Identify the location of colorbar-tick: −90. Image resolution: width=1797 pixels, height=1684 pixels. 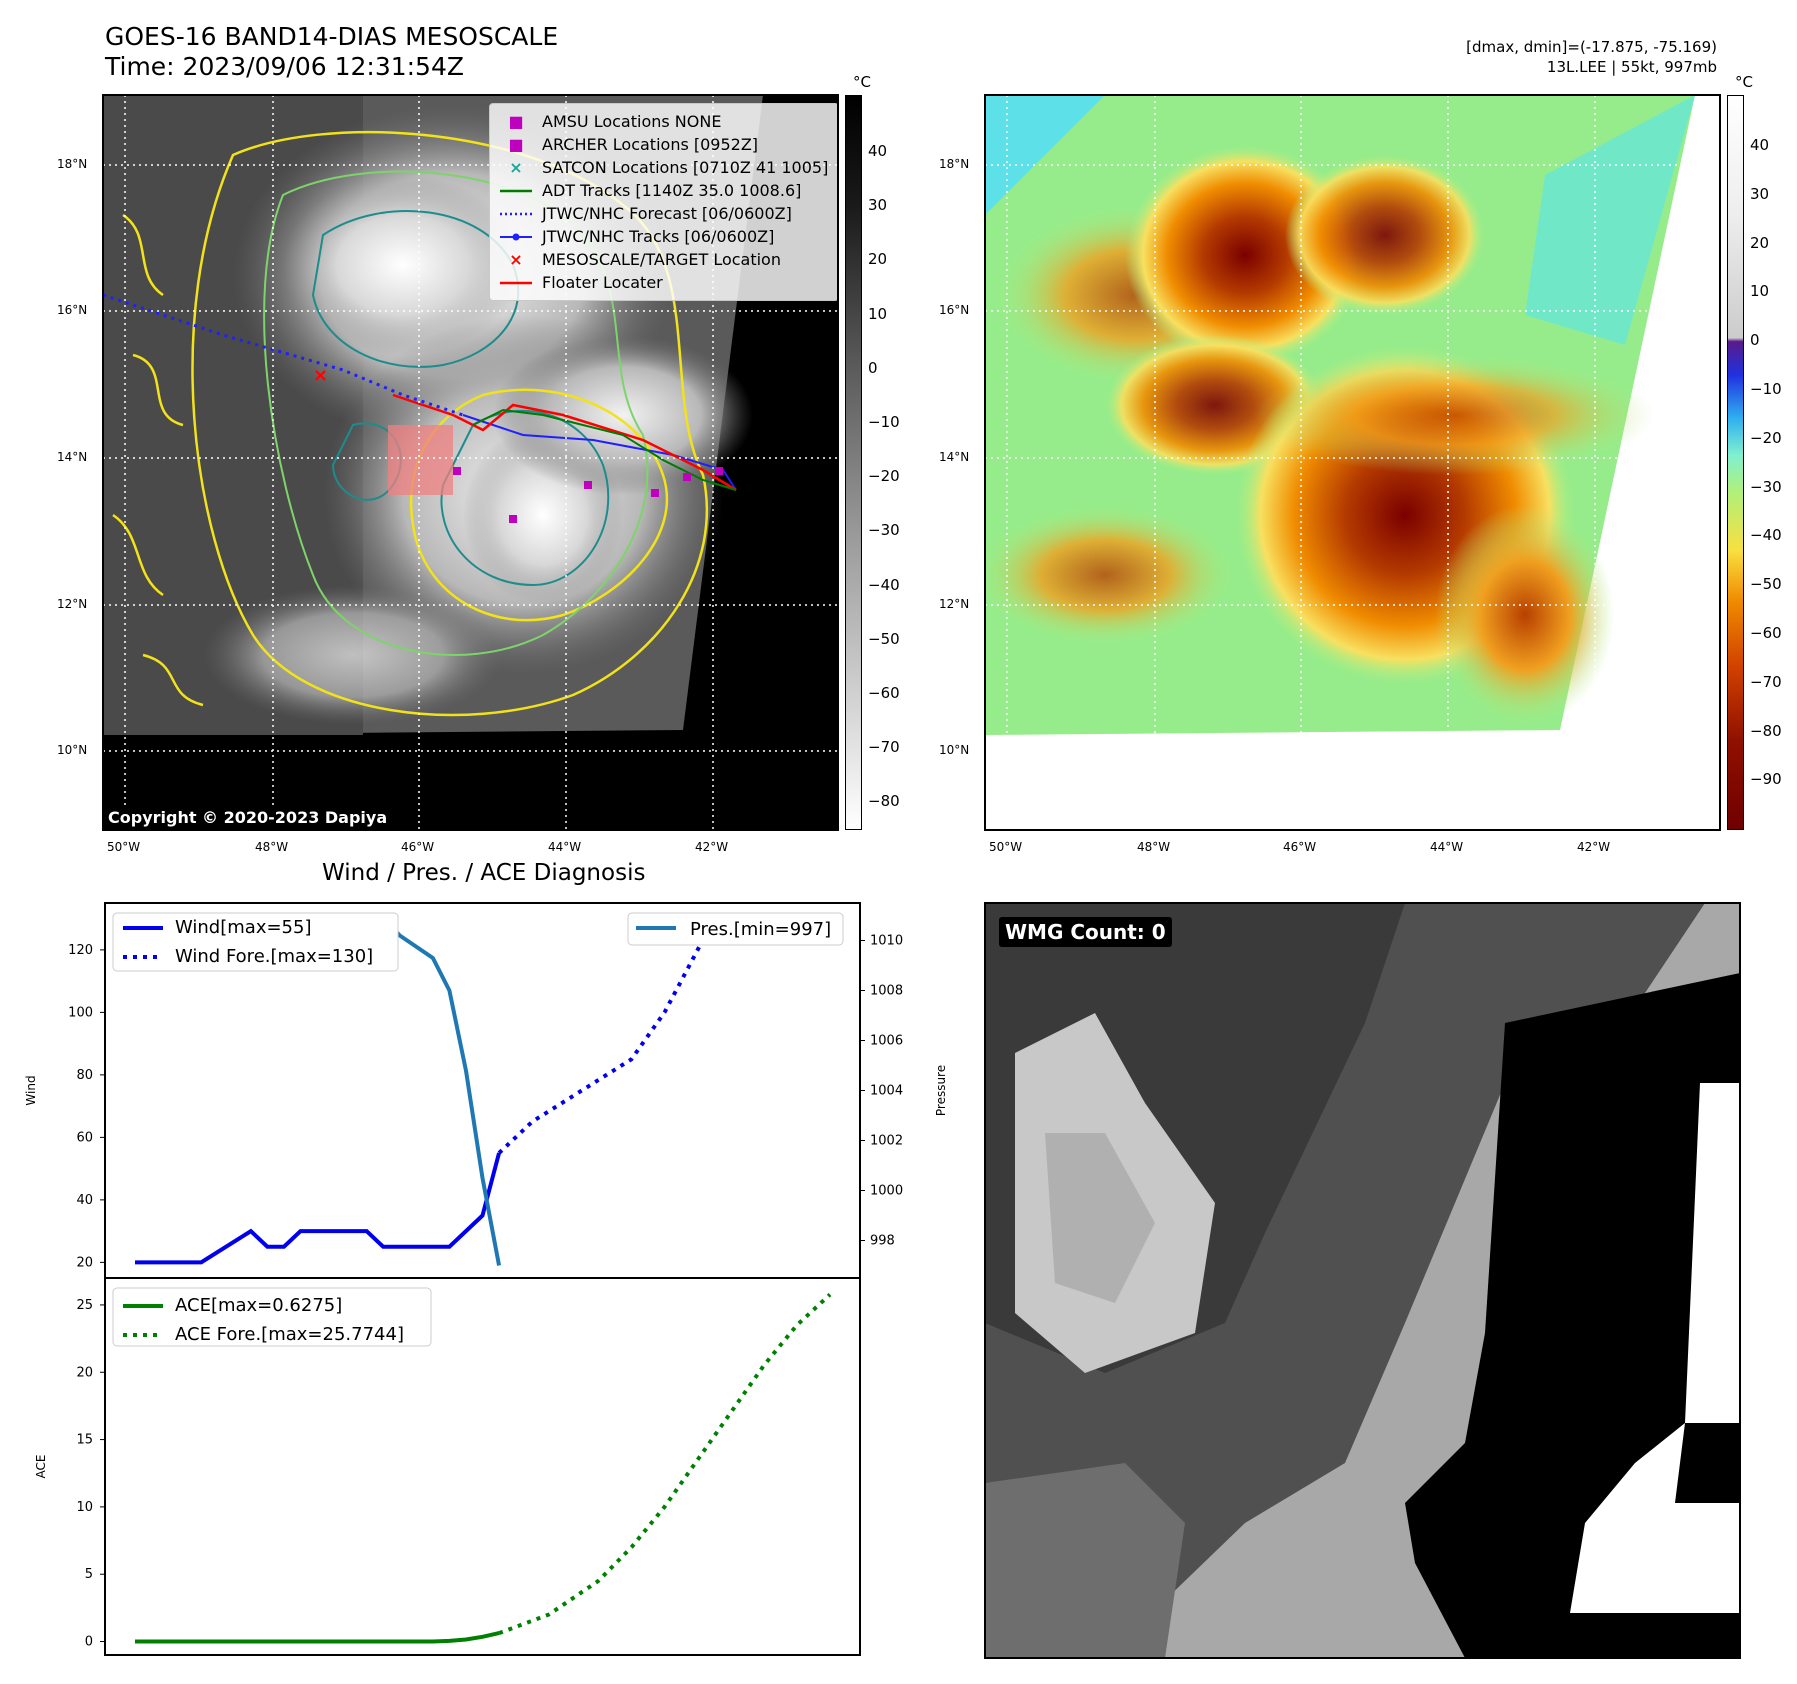
(1766, 779).